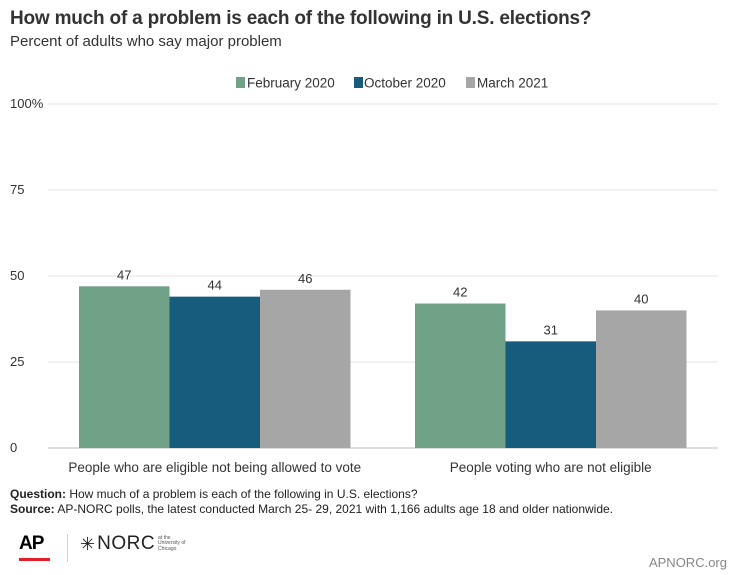 The width and height of the screenshot is (735, 575). I want to click on y-axis: 0 25 50 75 100%, so click(27, 275).